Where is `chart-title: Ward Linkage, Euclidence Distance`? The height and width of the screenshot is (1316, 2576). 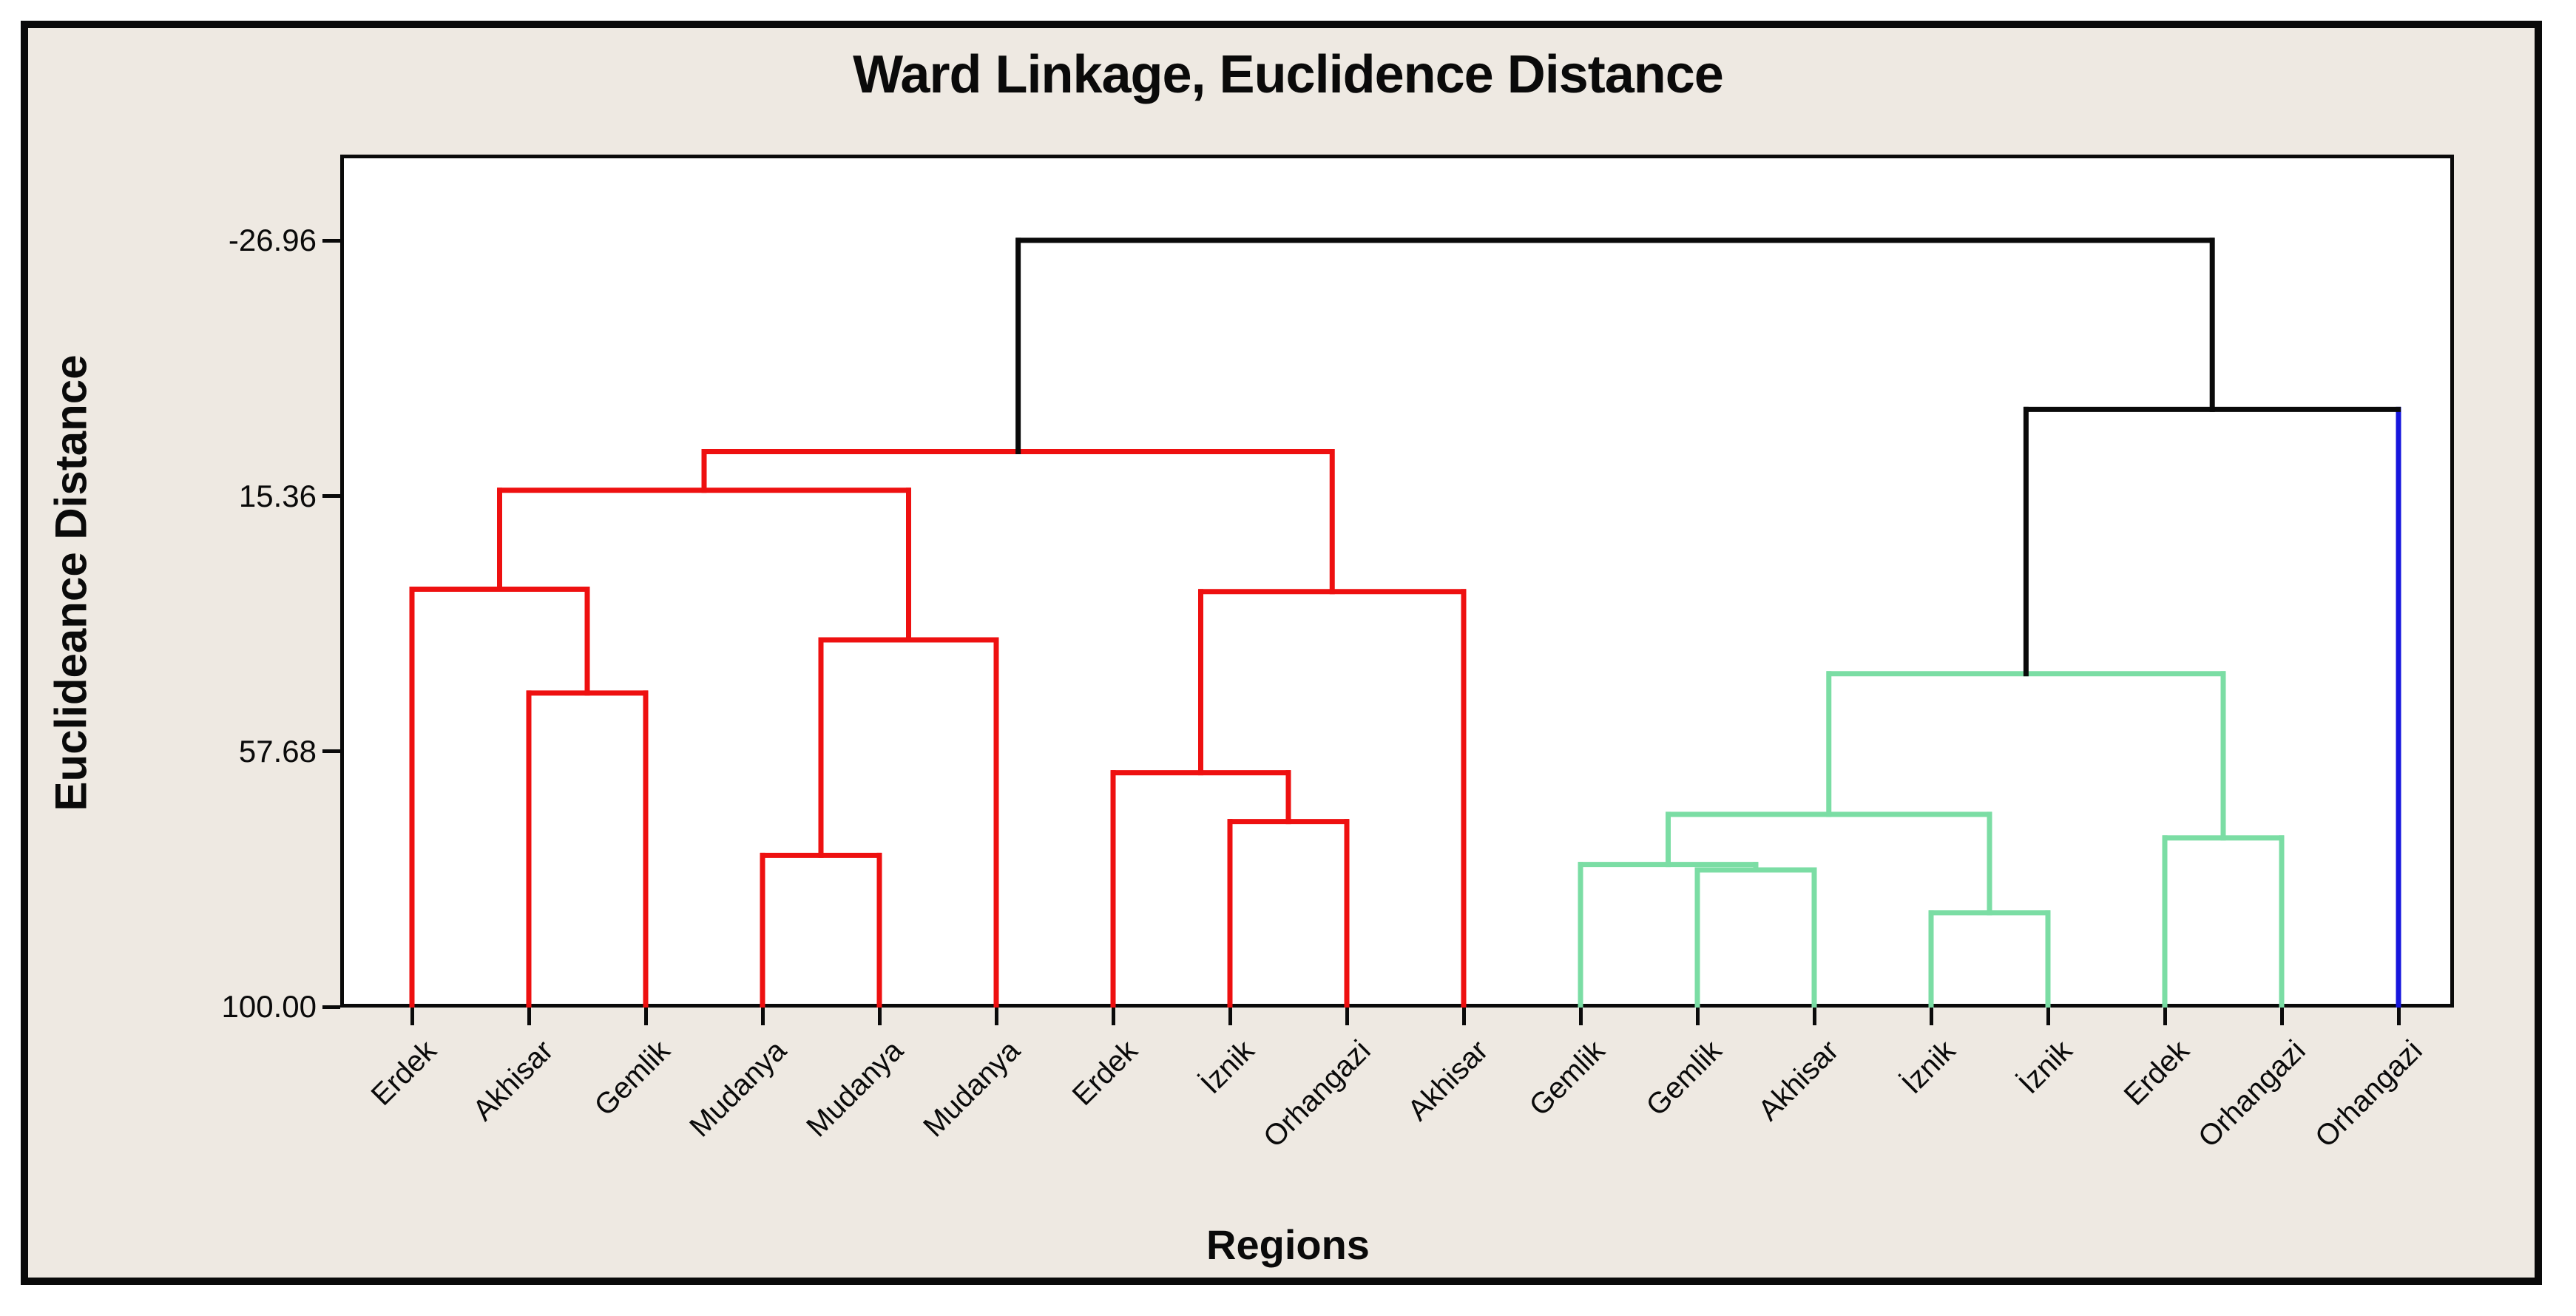
chart-title: Ward Linkage, Euclidence Distance is located at coordinates (1288, 74).